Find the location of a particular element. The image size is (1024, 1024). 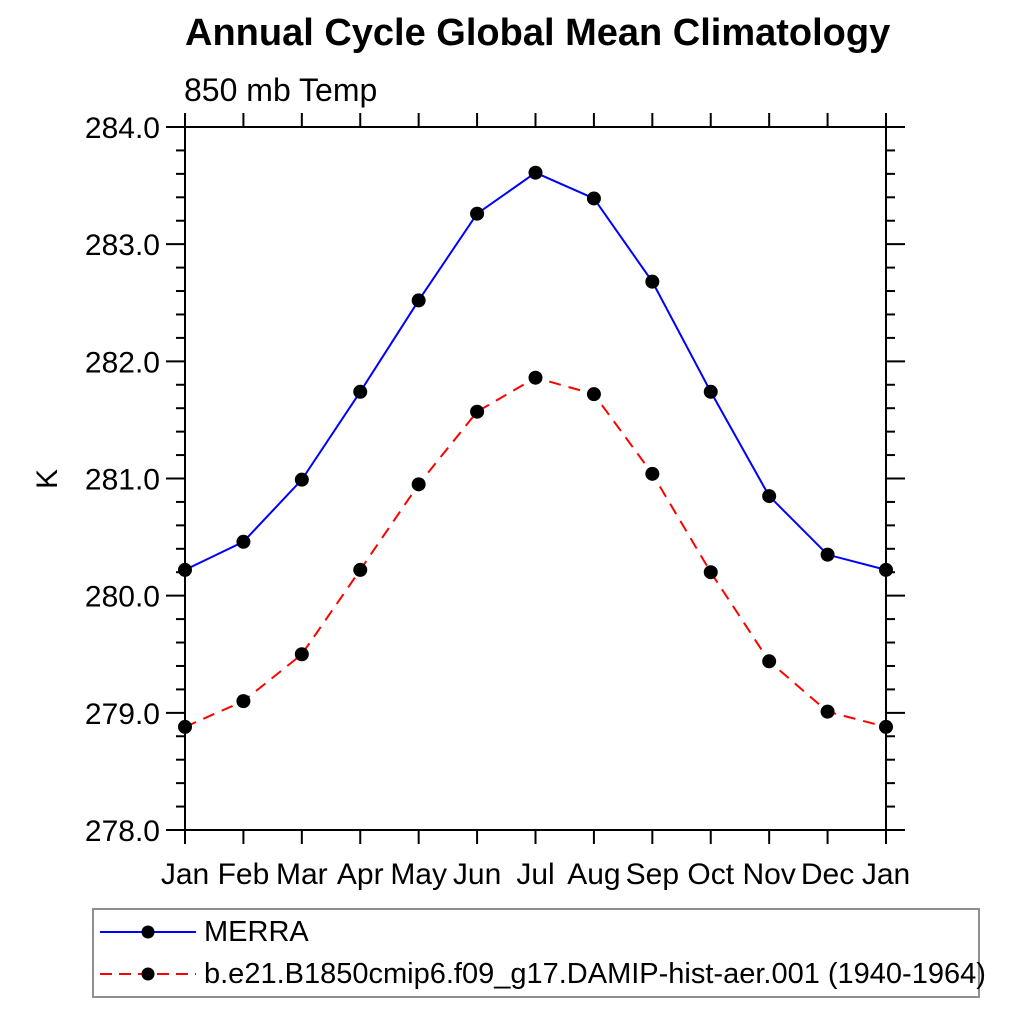

svg-text: Oct is located at coordinates (710, 874).